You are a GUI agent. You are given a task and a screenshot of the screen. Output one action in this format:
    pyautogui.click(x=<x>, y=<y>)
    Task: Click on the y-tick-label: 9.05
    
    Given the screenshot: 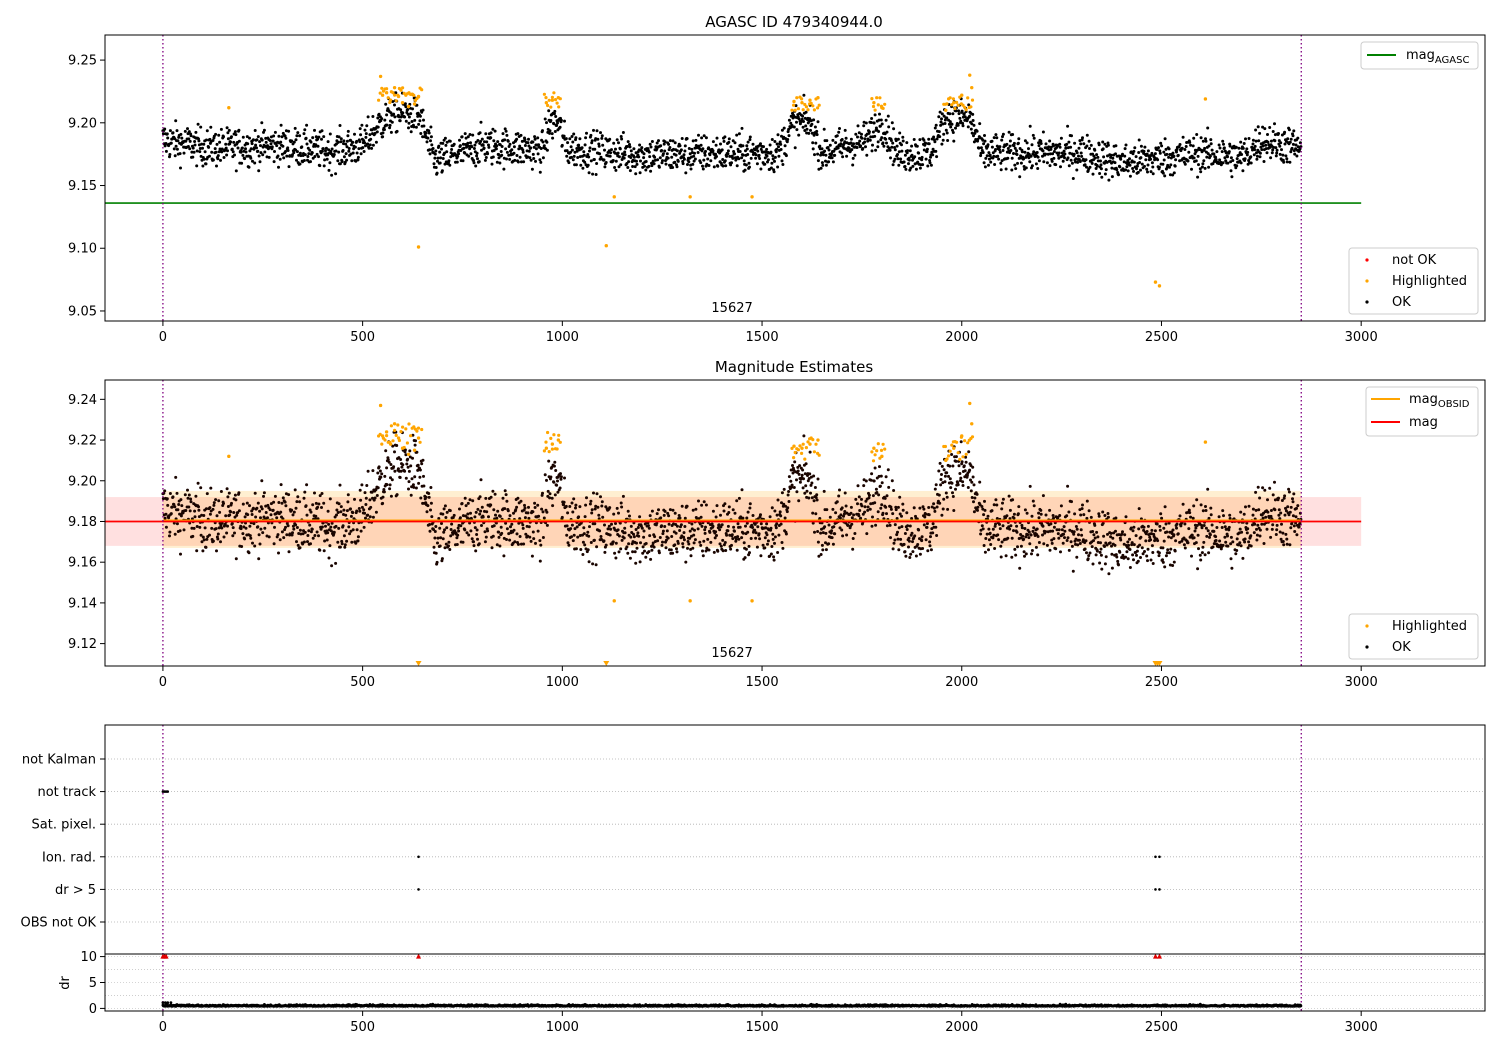 What is the action you would take?
    pyautogui.click(x=82, y=311)
    